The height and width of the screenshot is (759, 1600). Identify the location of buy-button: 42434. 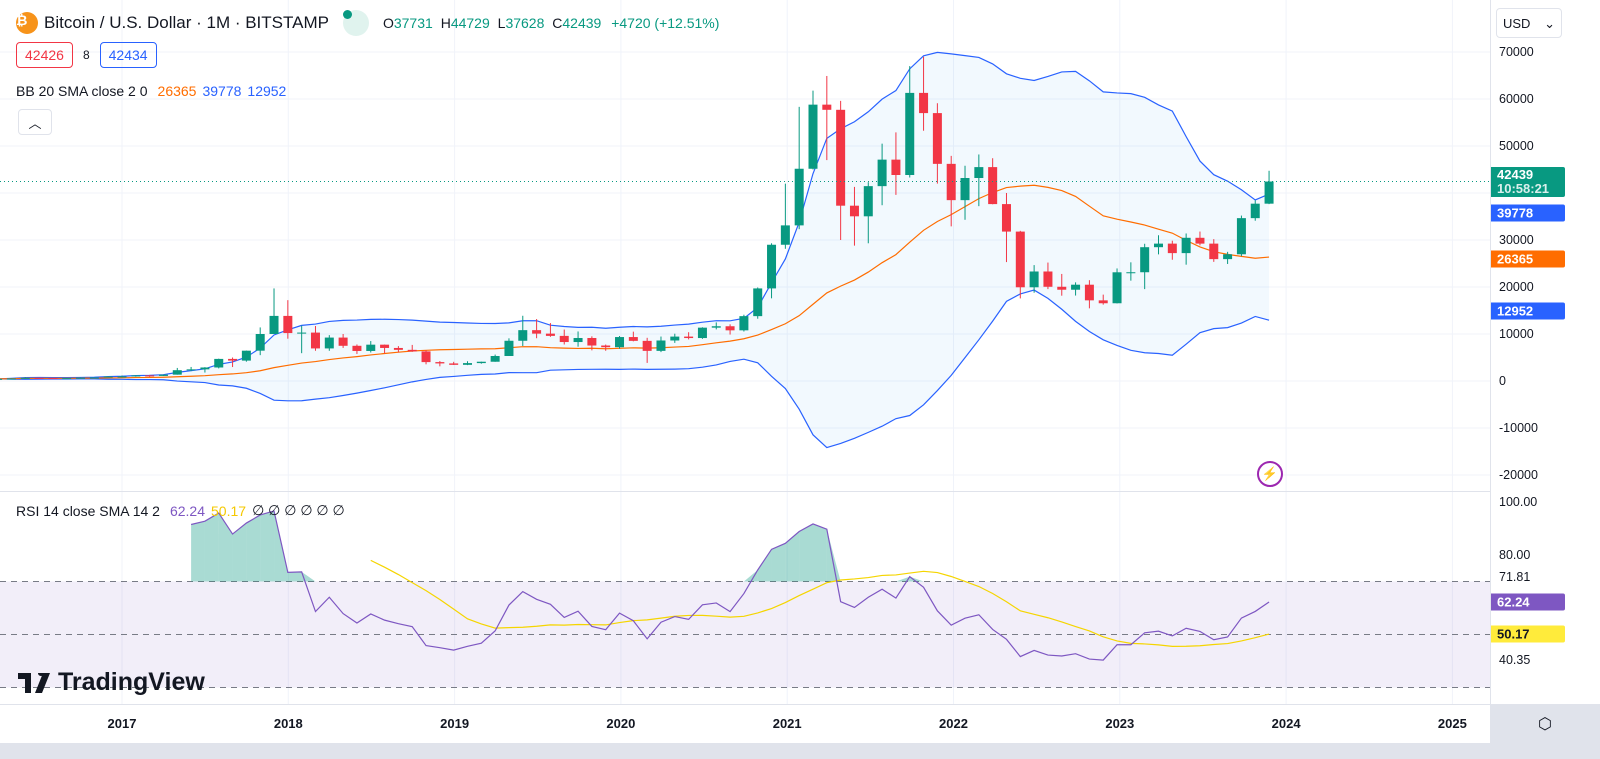
(128, 55).